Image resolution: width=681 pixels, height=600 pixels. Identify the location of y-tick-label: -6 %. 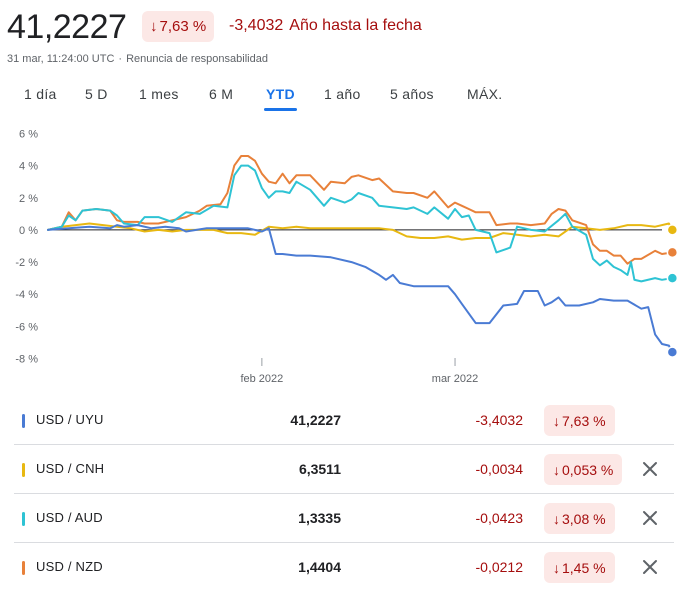
(26, 327).